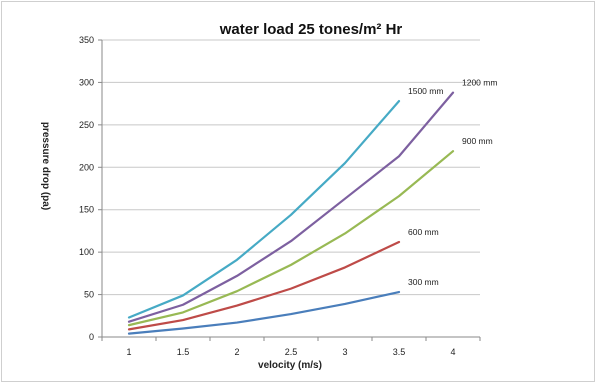 The image size is (596, 383). I want to click on x-tick-label: 2.5, so click(291, 352).